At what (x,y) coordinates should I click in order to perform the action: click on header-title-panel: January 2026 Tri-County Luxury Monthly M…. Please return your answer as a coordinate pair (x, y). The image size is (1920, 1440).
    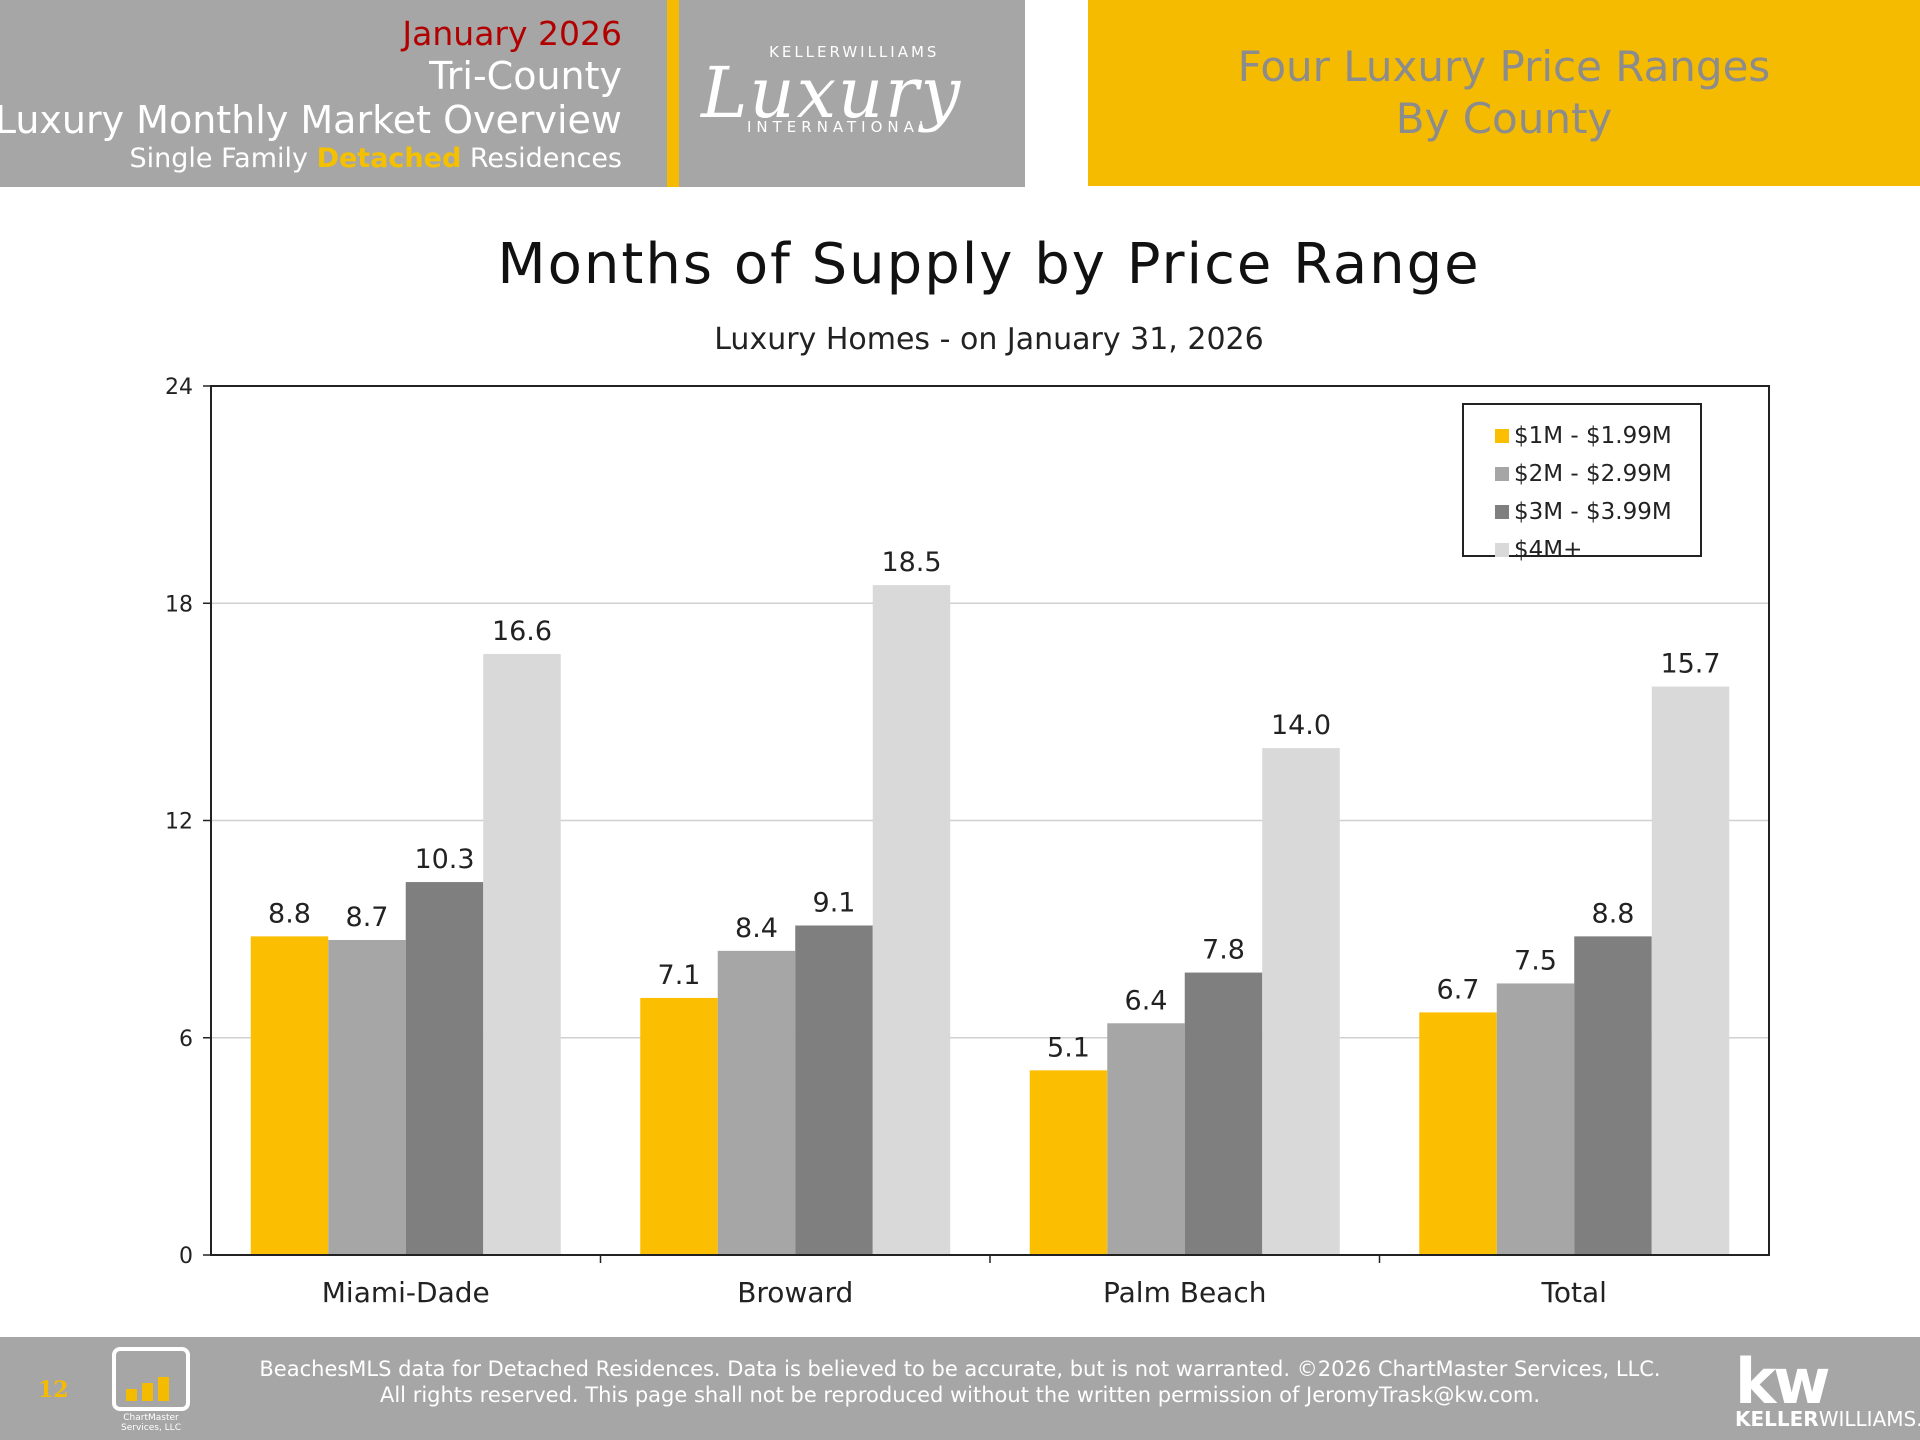
    Looking at the image, I should click on (333, 93).